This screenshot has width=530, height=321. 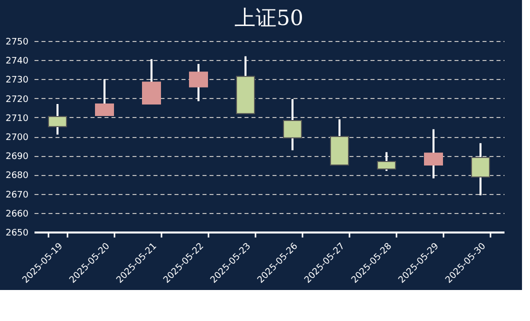 I want to click on y-tick-label: 2730, so click(x=17, y=81).